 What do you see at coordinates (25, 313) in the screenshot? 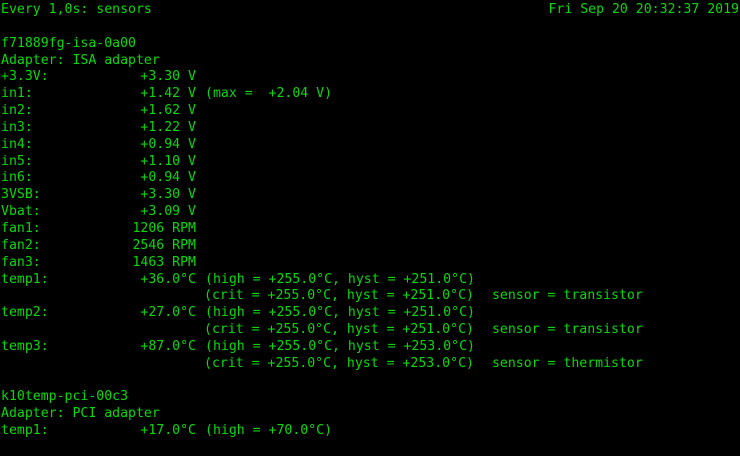
I see `reading-label: temp2:` at bounding box center [25, 313].